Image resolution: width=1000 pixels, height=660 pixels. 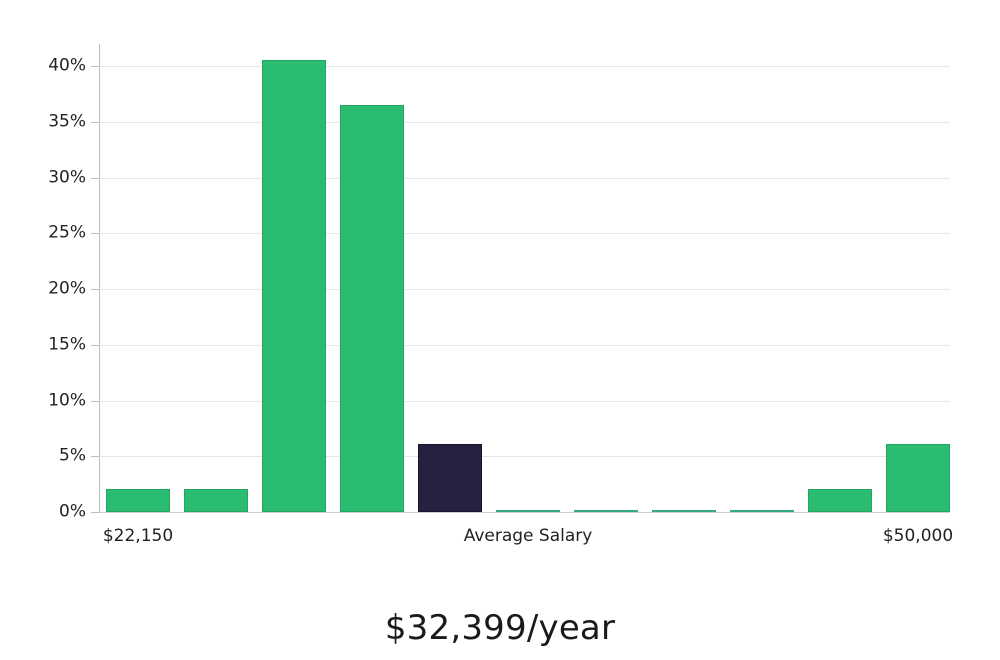 What do you see at coordinates (67, 121) in the screenshot?
I see `y-axis-tick-label: 35%` at bounding box center [67, 121].